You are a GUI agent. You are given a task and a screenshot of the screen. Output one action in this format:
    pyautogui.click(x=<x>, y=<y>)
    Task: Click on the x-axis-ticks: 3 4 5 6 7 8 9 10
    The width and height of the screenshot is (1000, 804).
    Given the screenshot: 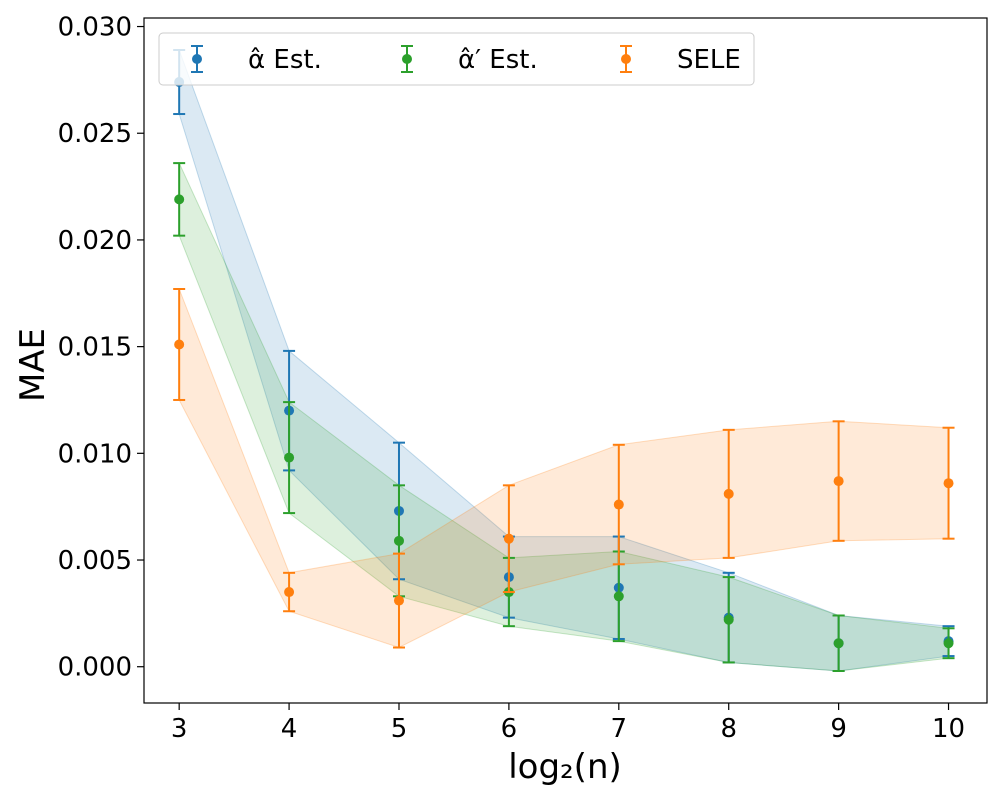 What is the action you would take?
    pyautogui.click(x=568, y=723)
    